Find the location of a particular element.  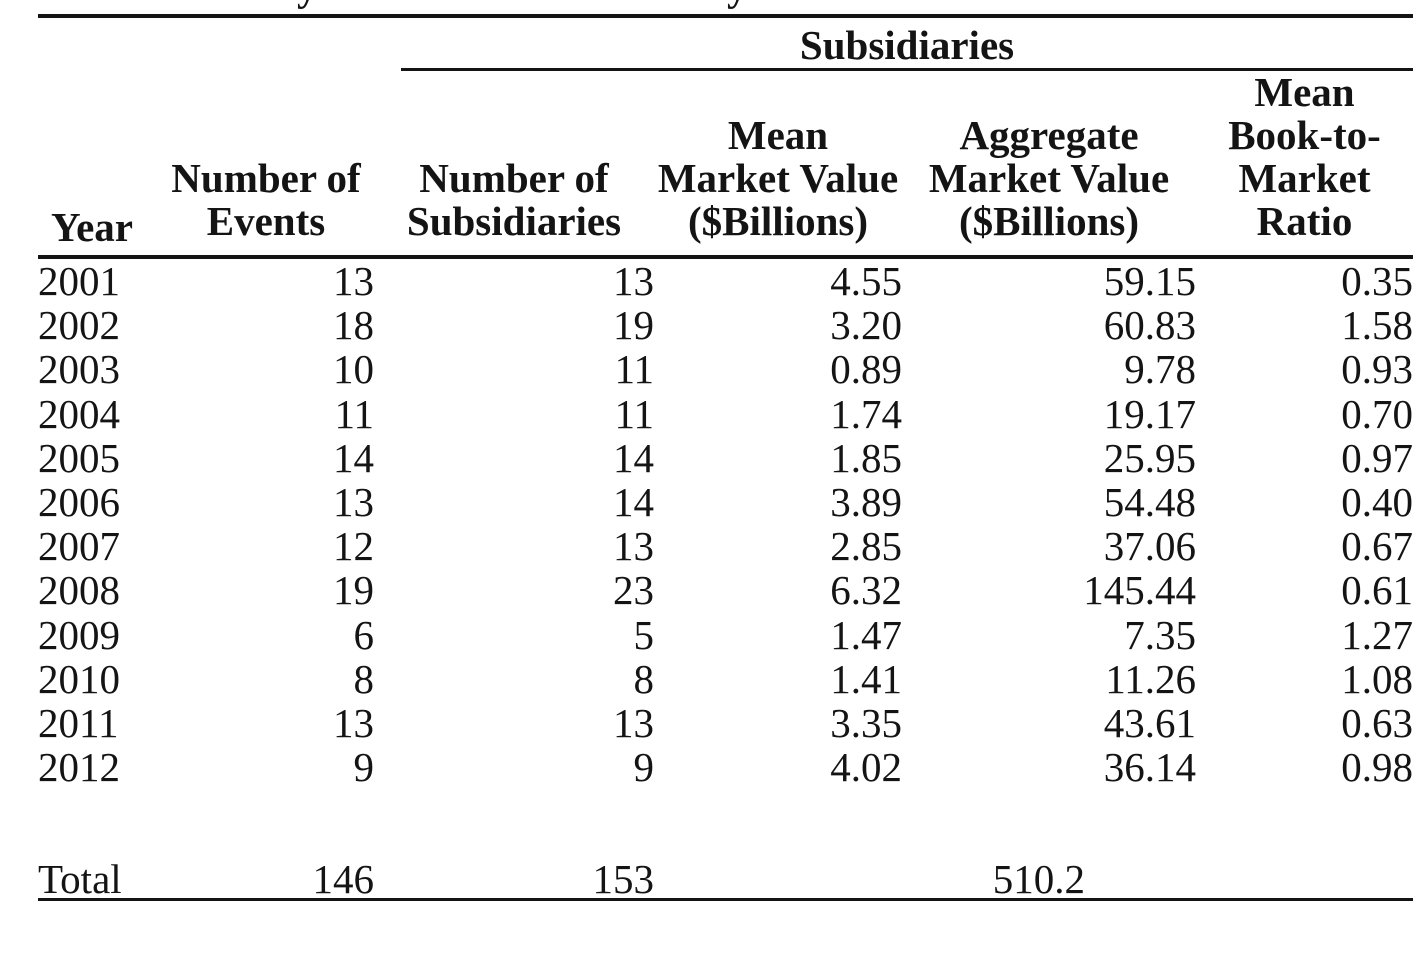

events-cell: 12 is located at coordinates (353, 546).